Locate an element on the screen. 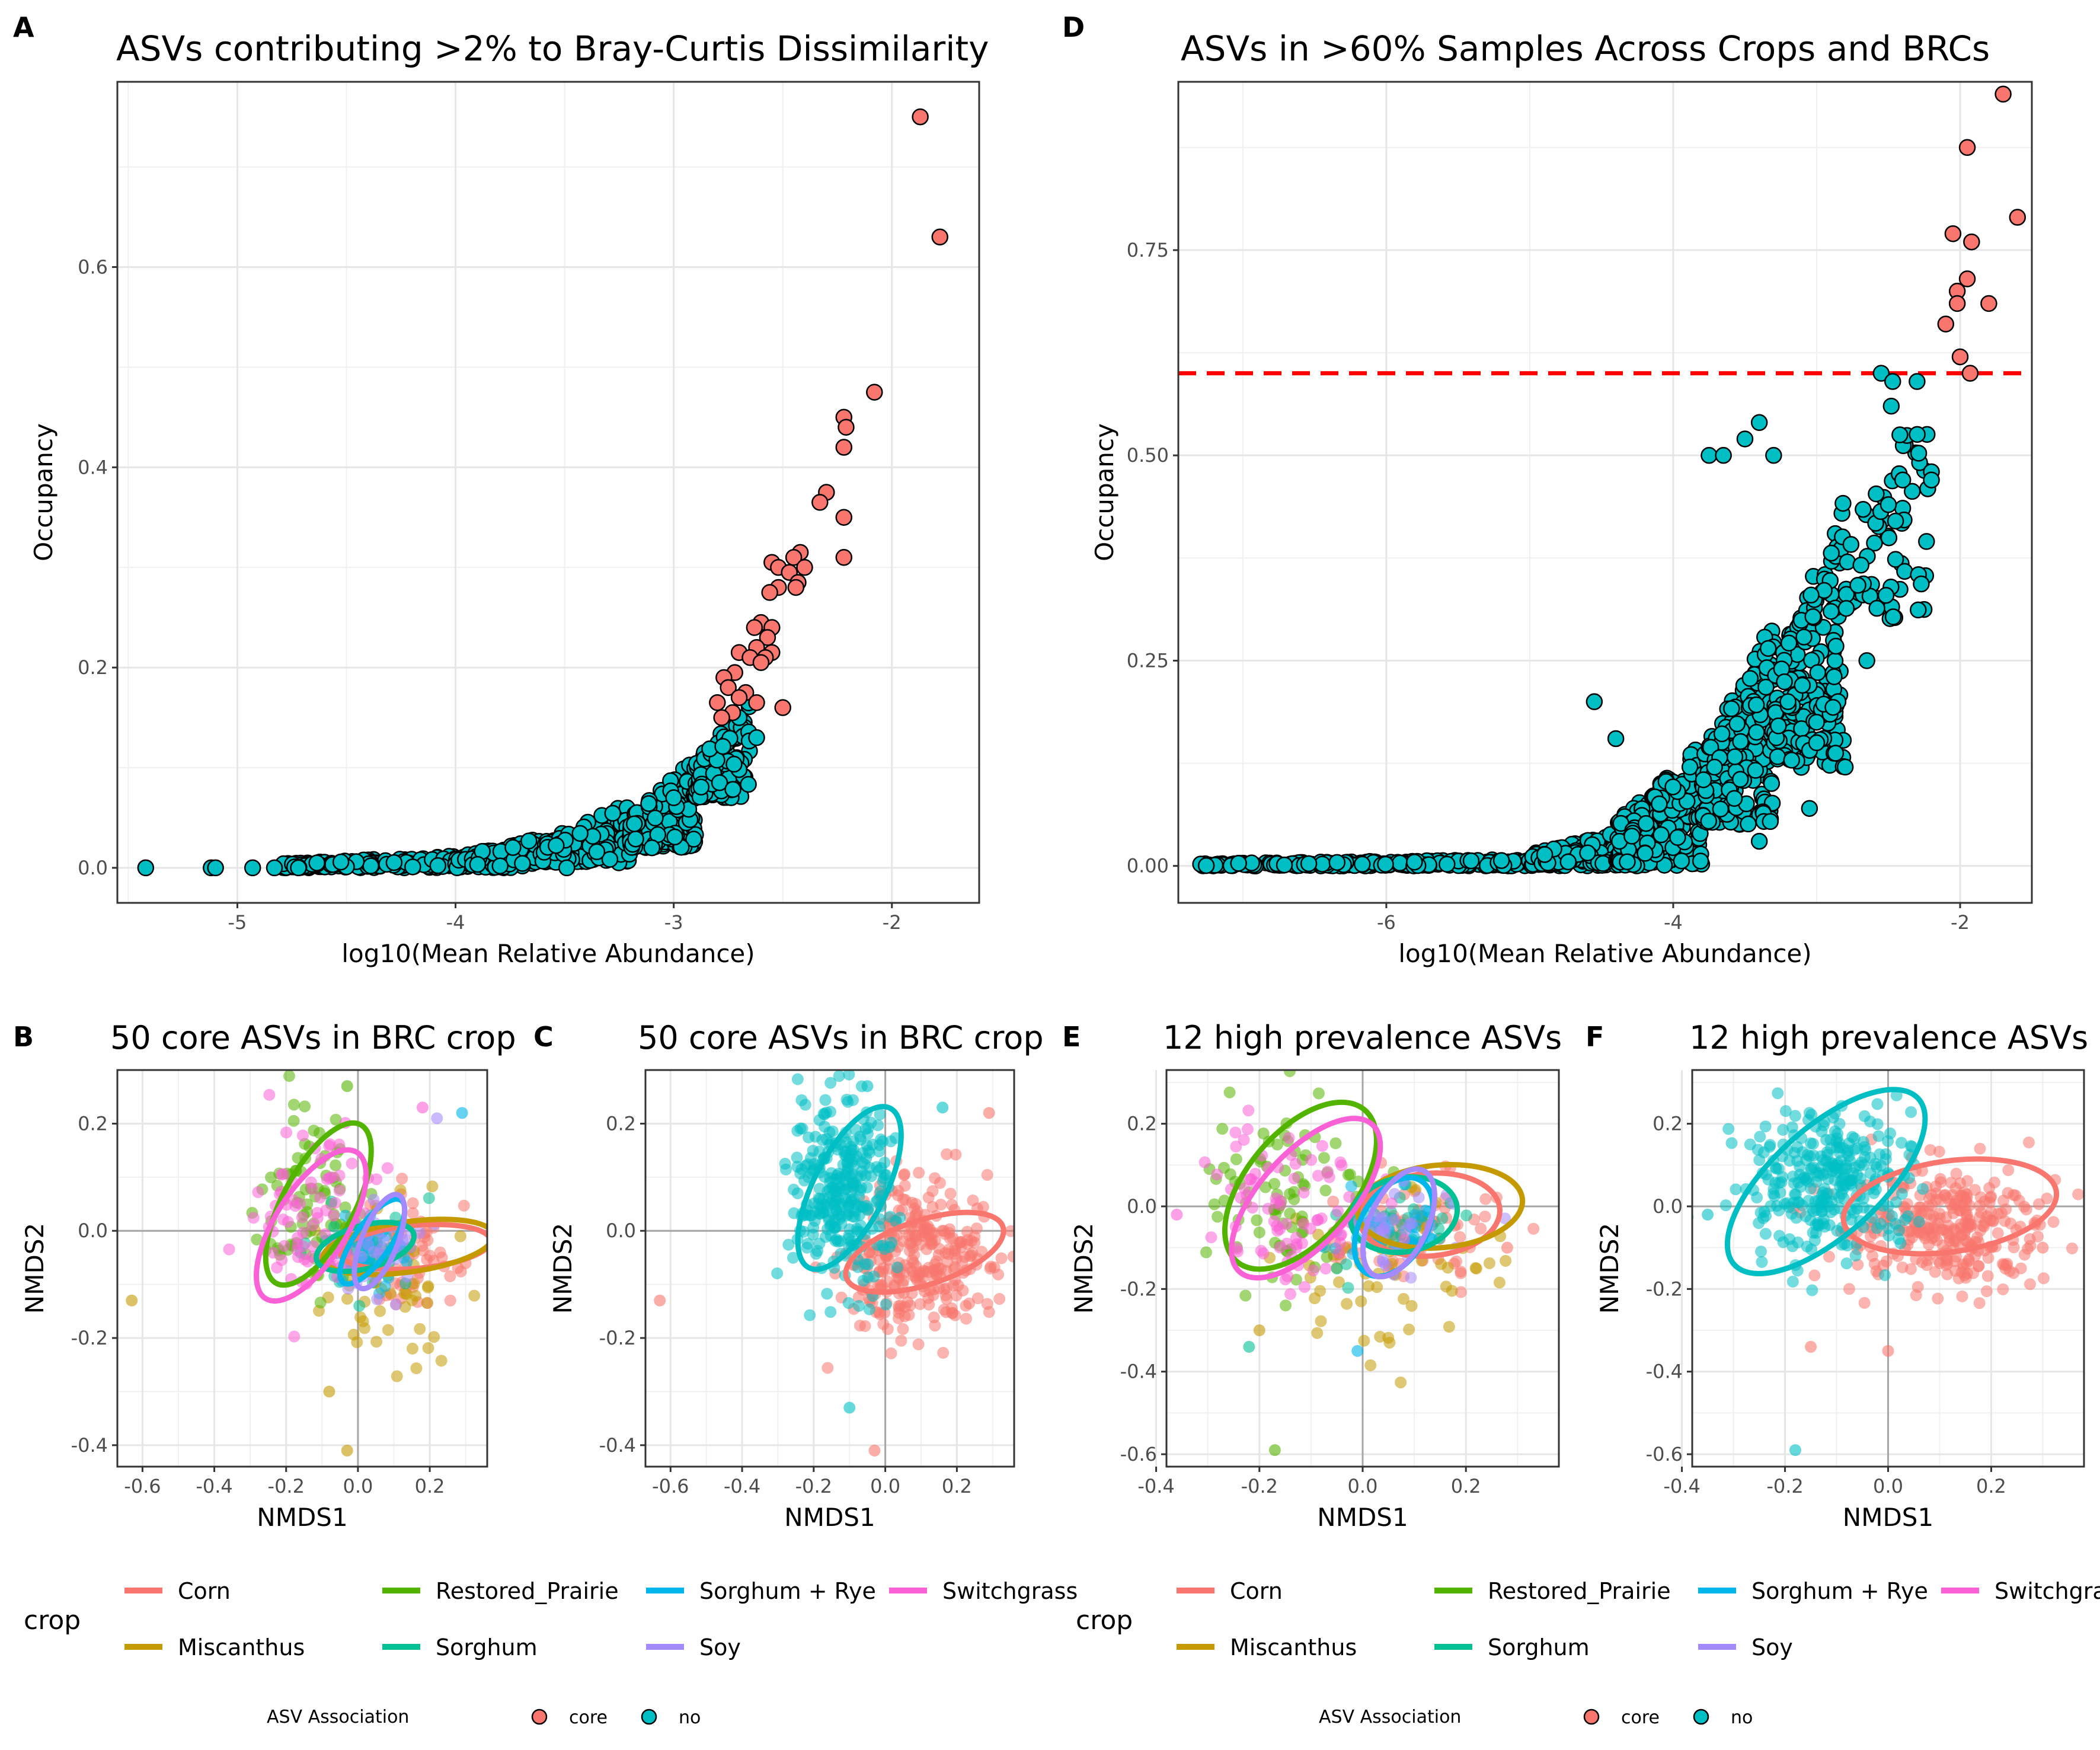 The width and height of the screenshot is (2100, 1750). point-sorghum-rye is located at coordinates (1357, 1351).